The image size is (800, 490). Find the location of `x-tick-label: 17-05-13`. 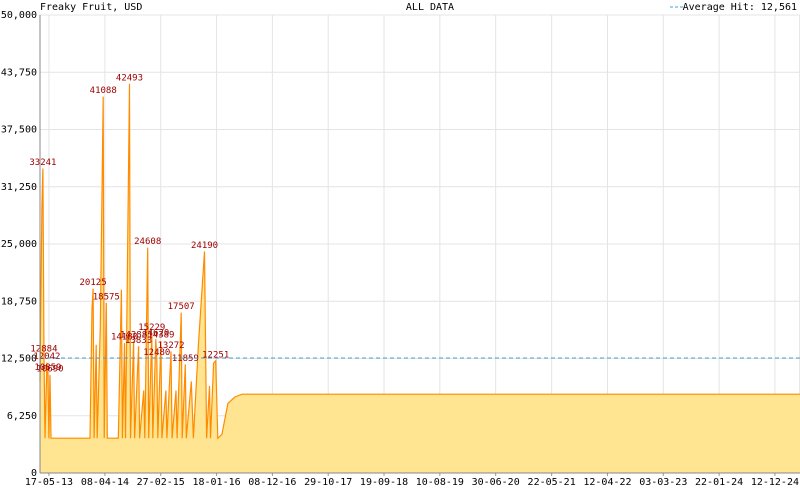

x-tick-label: 17-05-13 is located at coordinates (49, 482).